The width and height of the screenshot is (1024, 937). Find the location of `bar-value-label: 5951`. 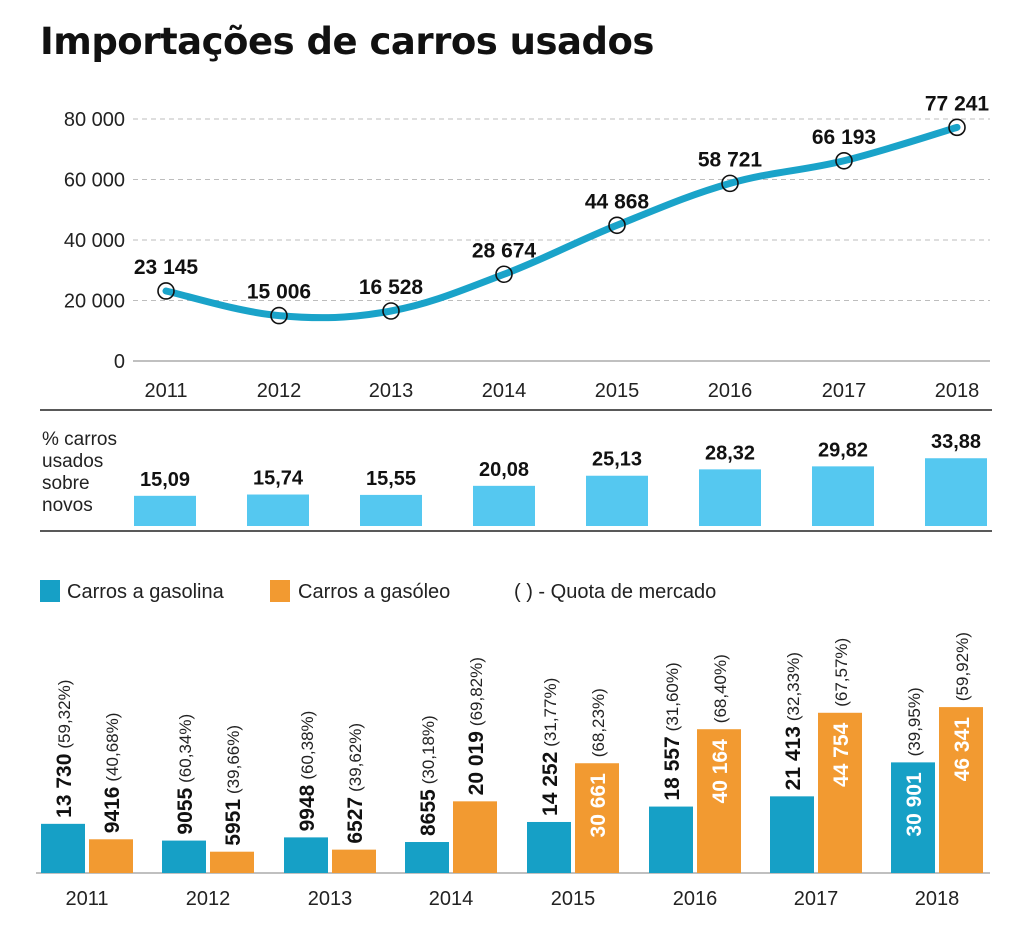

bar-value-label: 5951 is located at coordinates (233, 822).